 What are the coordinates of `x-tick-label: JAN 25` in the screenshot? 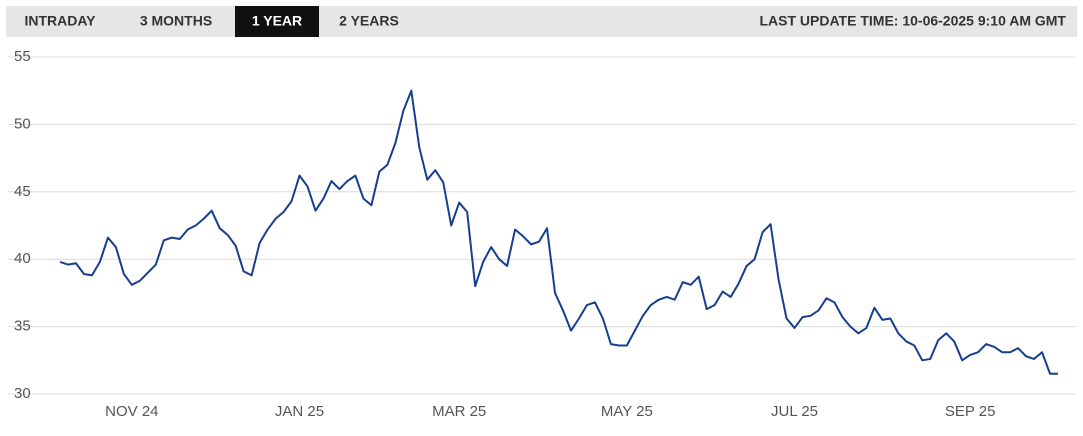 It's located at (299, 411).